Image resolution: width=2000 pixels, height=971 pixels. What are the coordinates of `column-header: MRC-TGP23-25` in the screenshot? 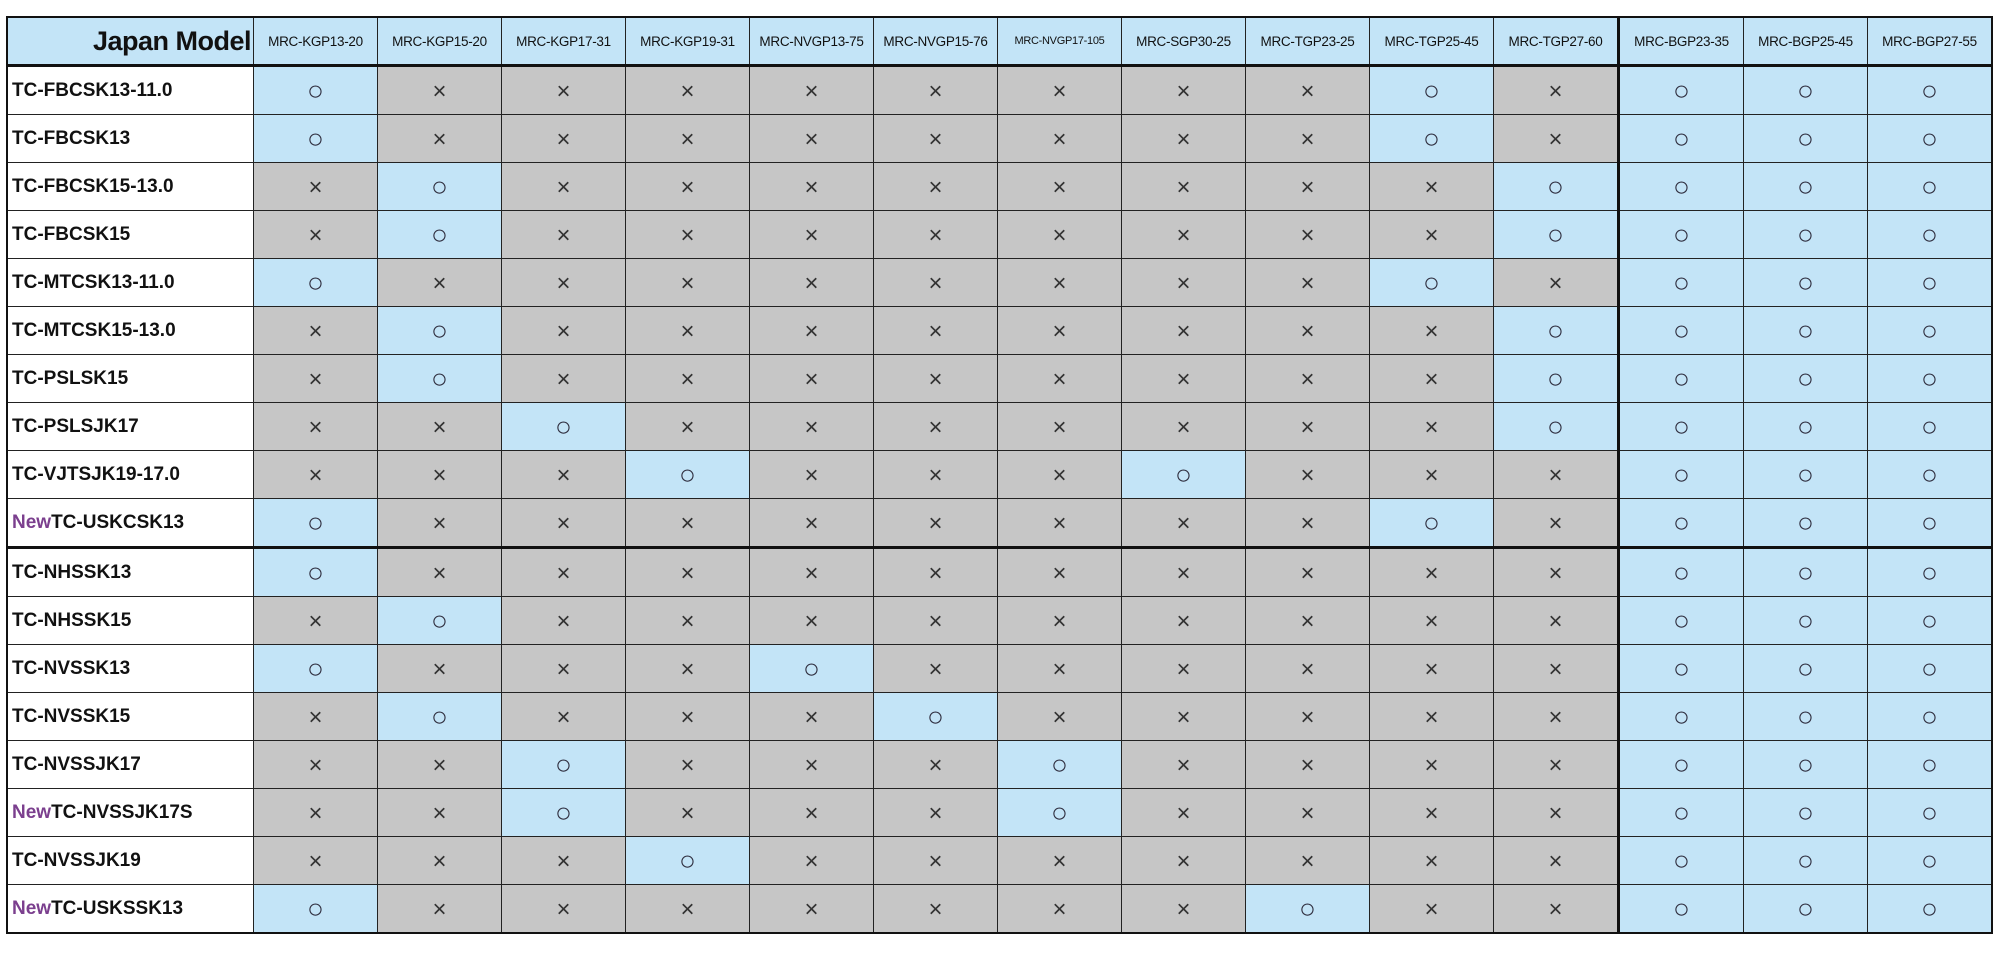 It's located at (1307, 41).